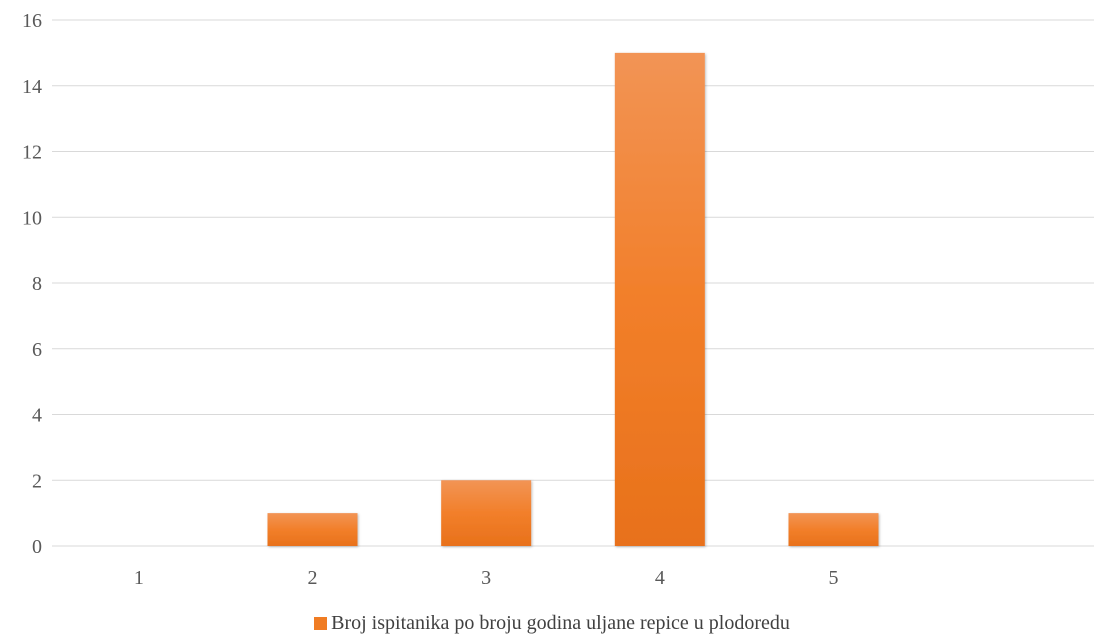  What do you see at coordinates (321, 623) in the screenshot?
I see `legend-swatch` at bounding box center [321, 623].